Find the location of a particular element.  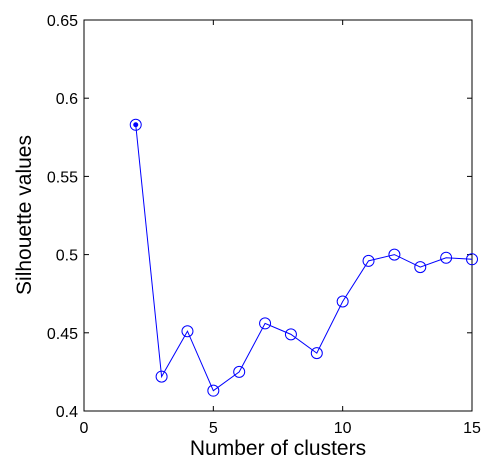

y-tick-label: 0.5 is located at coordinates (67, 256).